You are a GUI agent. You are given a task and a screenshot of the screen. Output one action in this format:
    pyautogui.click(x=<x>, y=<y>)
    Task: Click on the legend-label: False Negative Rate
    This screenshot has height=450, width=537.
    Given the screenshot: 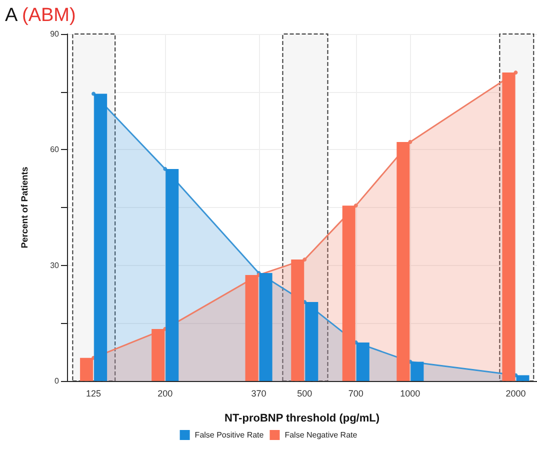 What is the action you would take?
    pyautogui.click(x=321, y=435)
    